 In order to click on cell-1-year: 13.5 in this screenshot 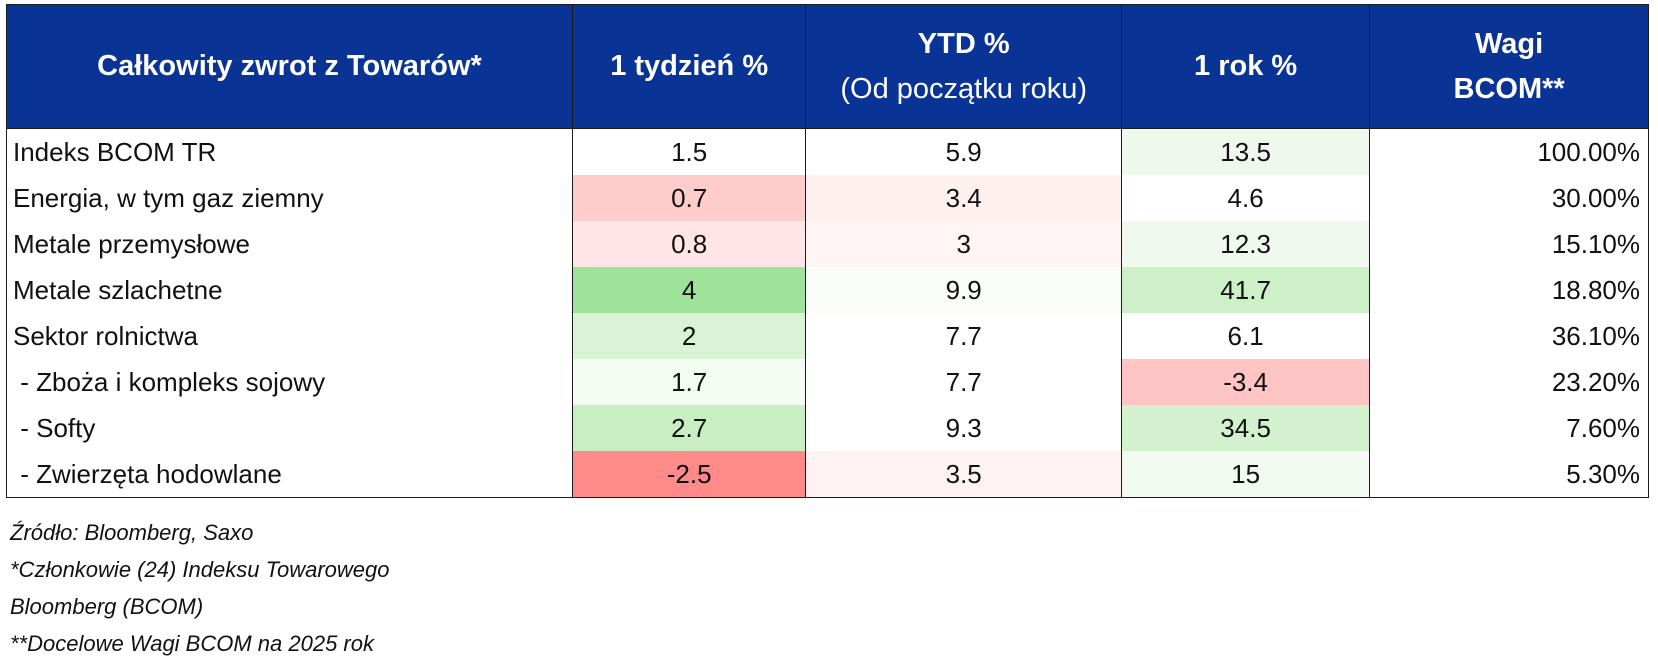, I will do `click(1245, 151)`.